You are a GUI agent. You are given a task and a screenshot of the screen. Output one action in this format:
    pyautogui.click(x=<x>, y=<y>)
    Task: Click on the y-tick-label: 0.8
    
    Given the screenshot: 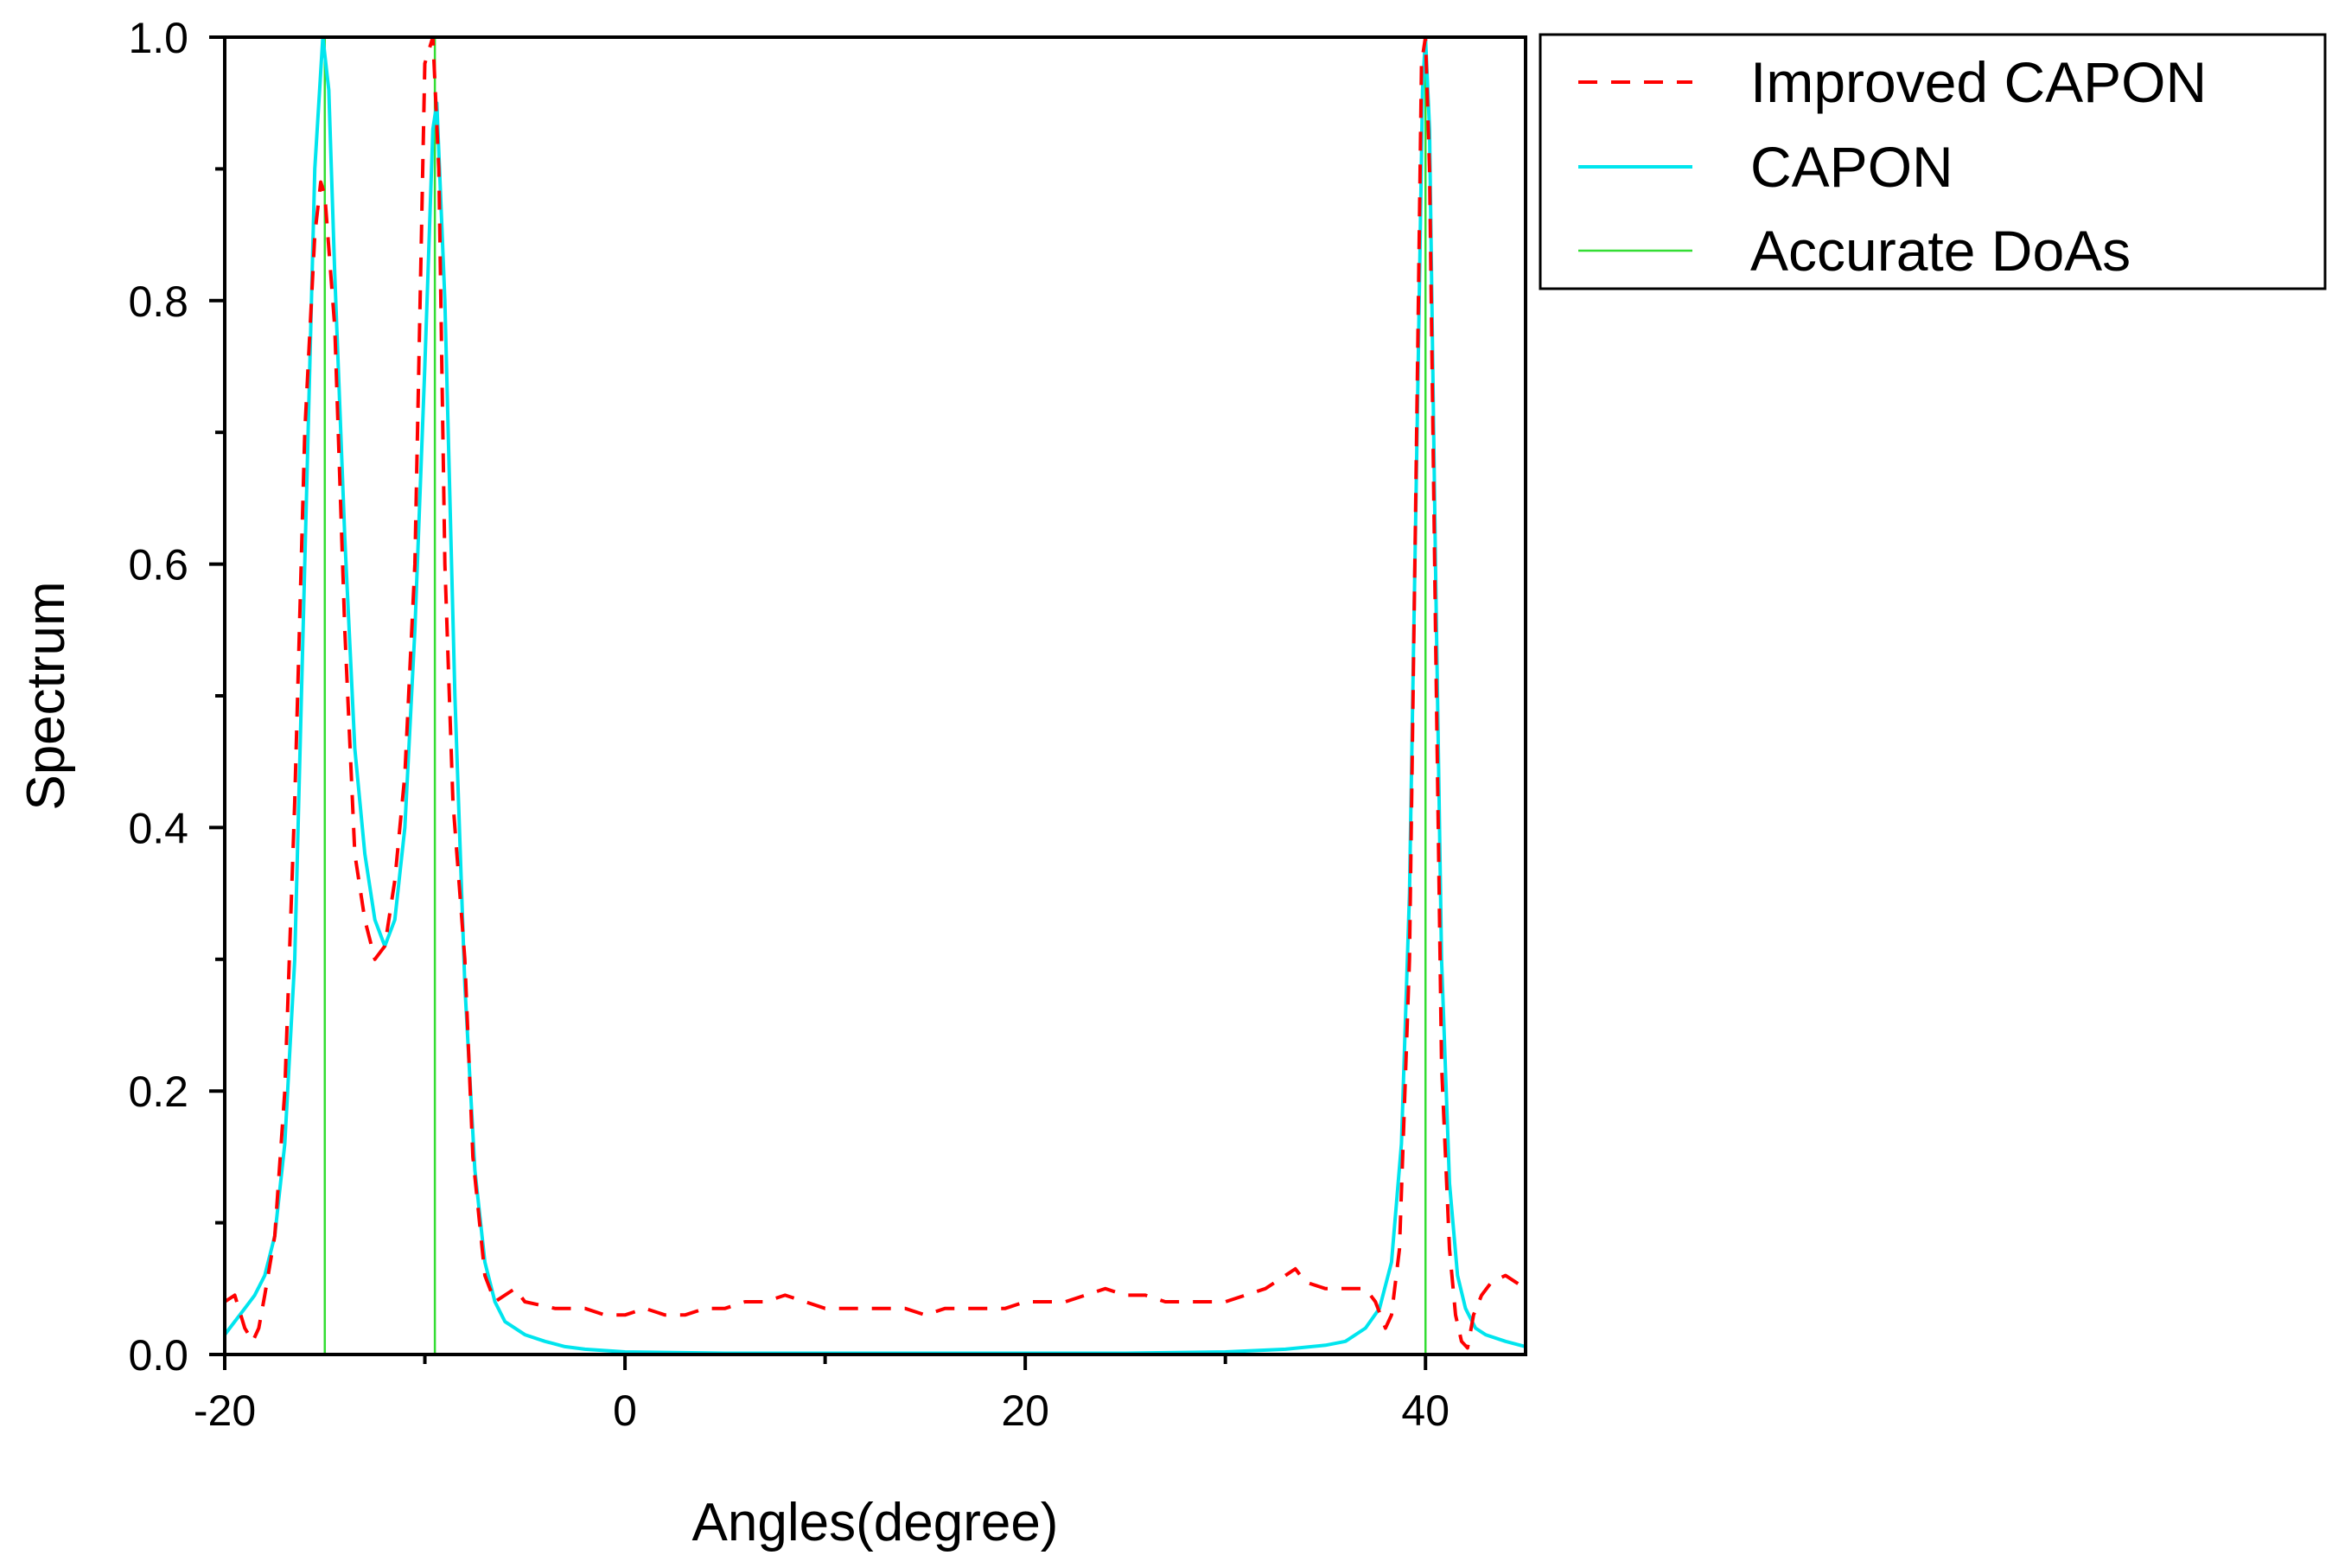 What is the action you would take?
    pyautogui.click(x=158, y=301)
    